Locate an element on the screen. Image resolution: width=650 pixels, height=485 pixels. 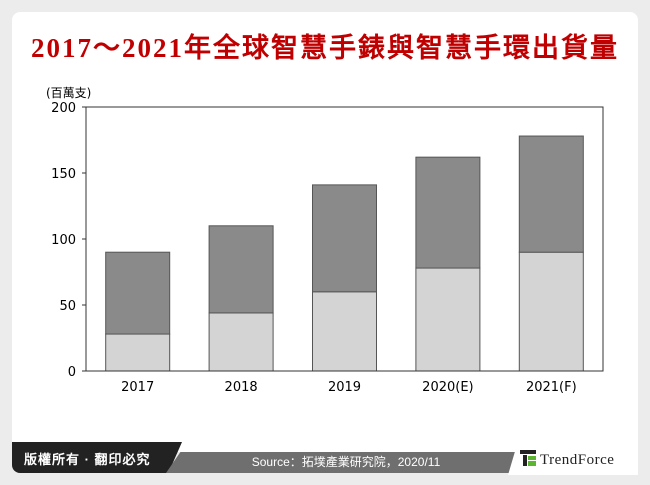
y-axis: 0 50 100 150 200 is located at coordinates (68, 240).